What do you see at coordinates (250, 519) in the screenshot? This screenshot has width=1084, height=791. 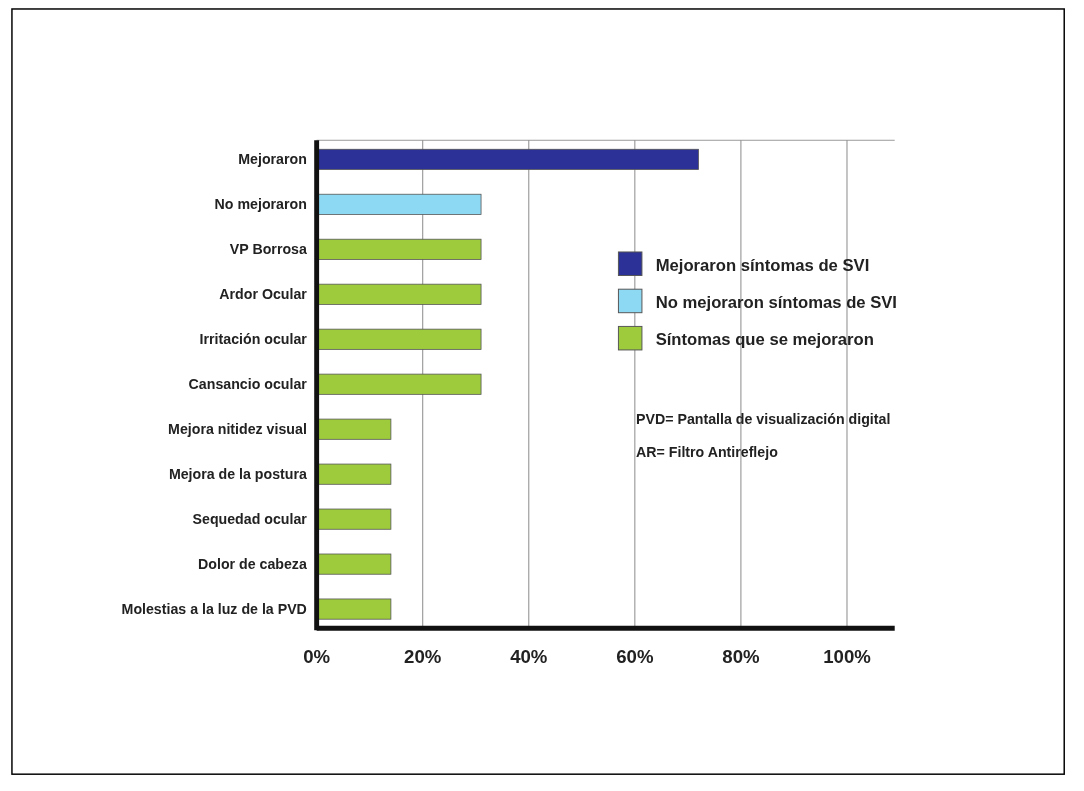 I see `y-tick-label: Sequedad ocular` at bounding box center [250, 519].